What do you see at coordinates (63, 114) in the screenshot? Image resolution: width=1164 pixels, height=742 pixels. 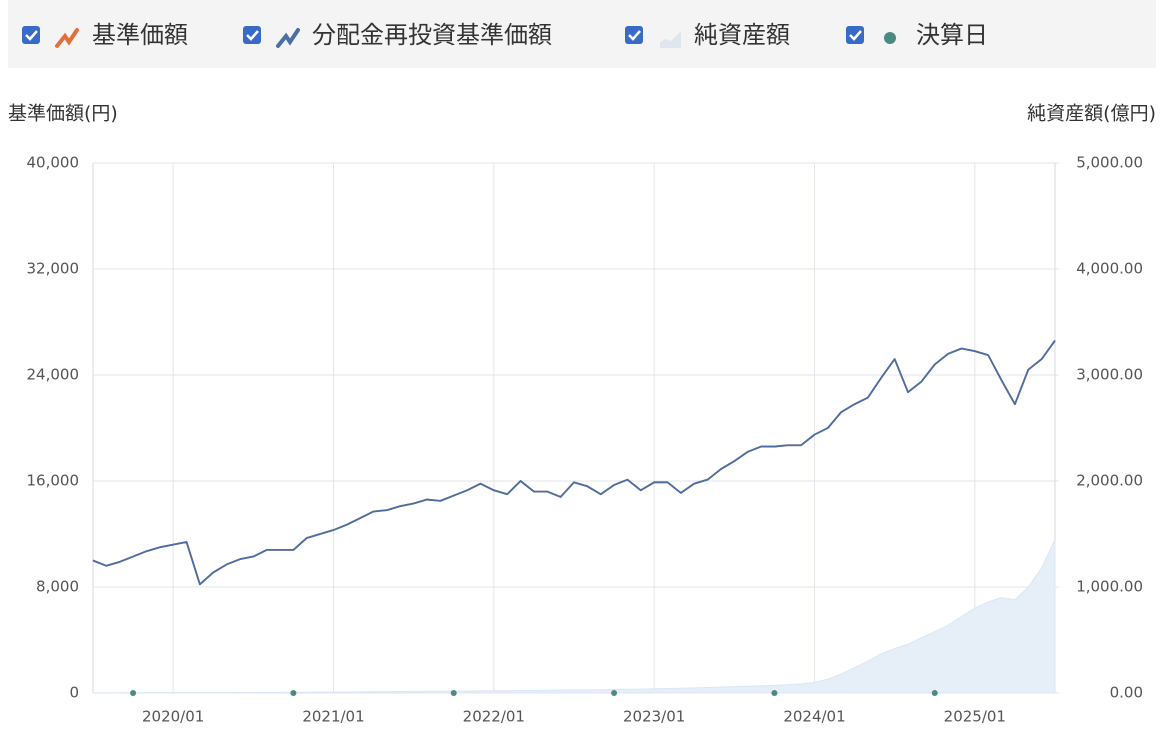 I see `y-axis-title: 基準価額(円)` at bounding box center [63, 114].